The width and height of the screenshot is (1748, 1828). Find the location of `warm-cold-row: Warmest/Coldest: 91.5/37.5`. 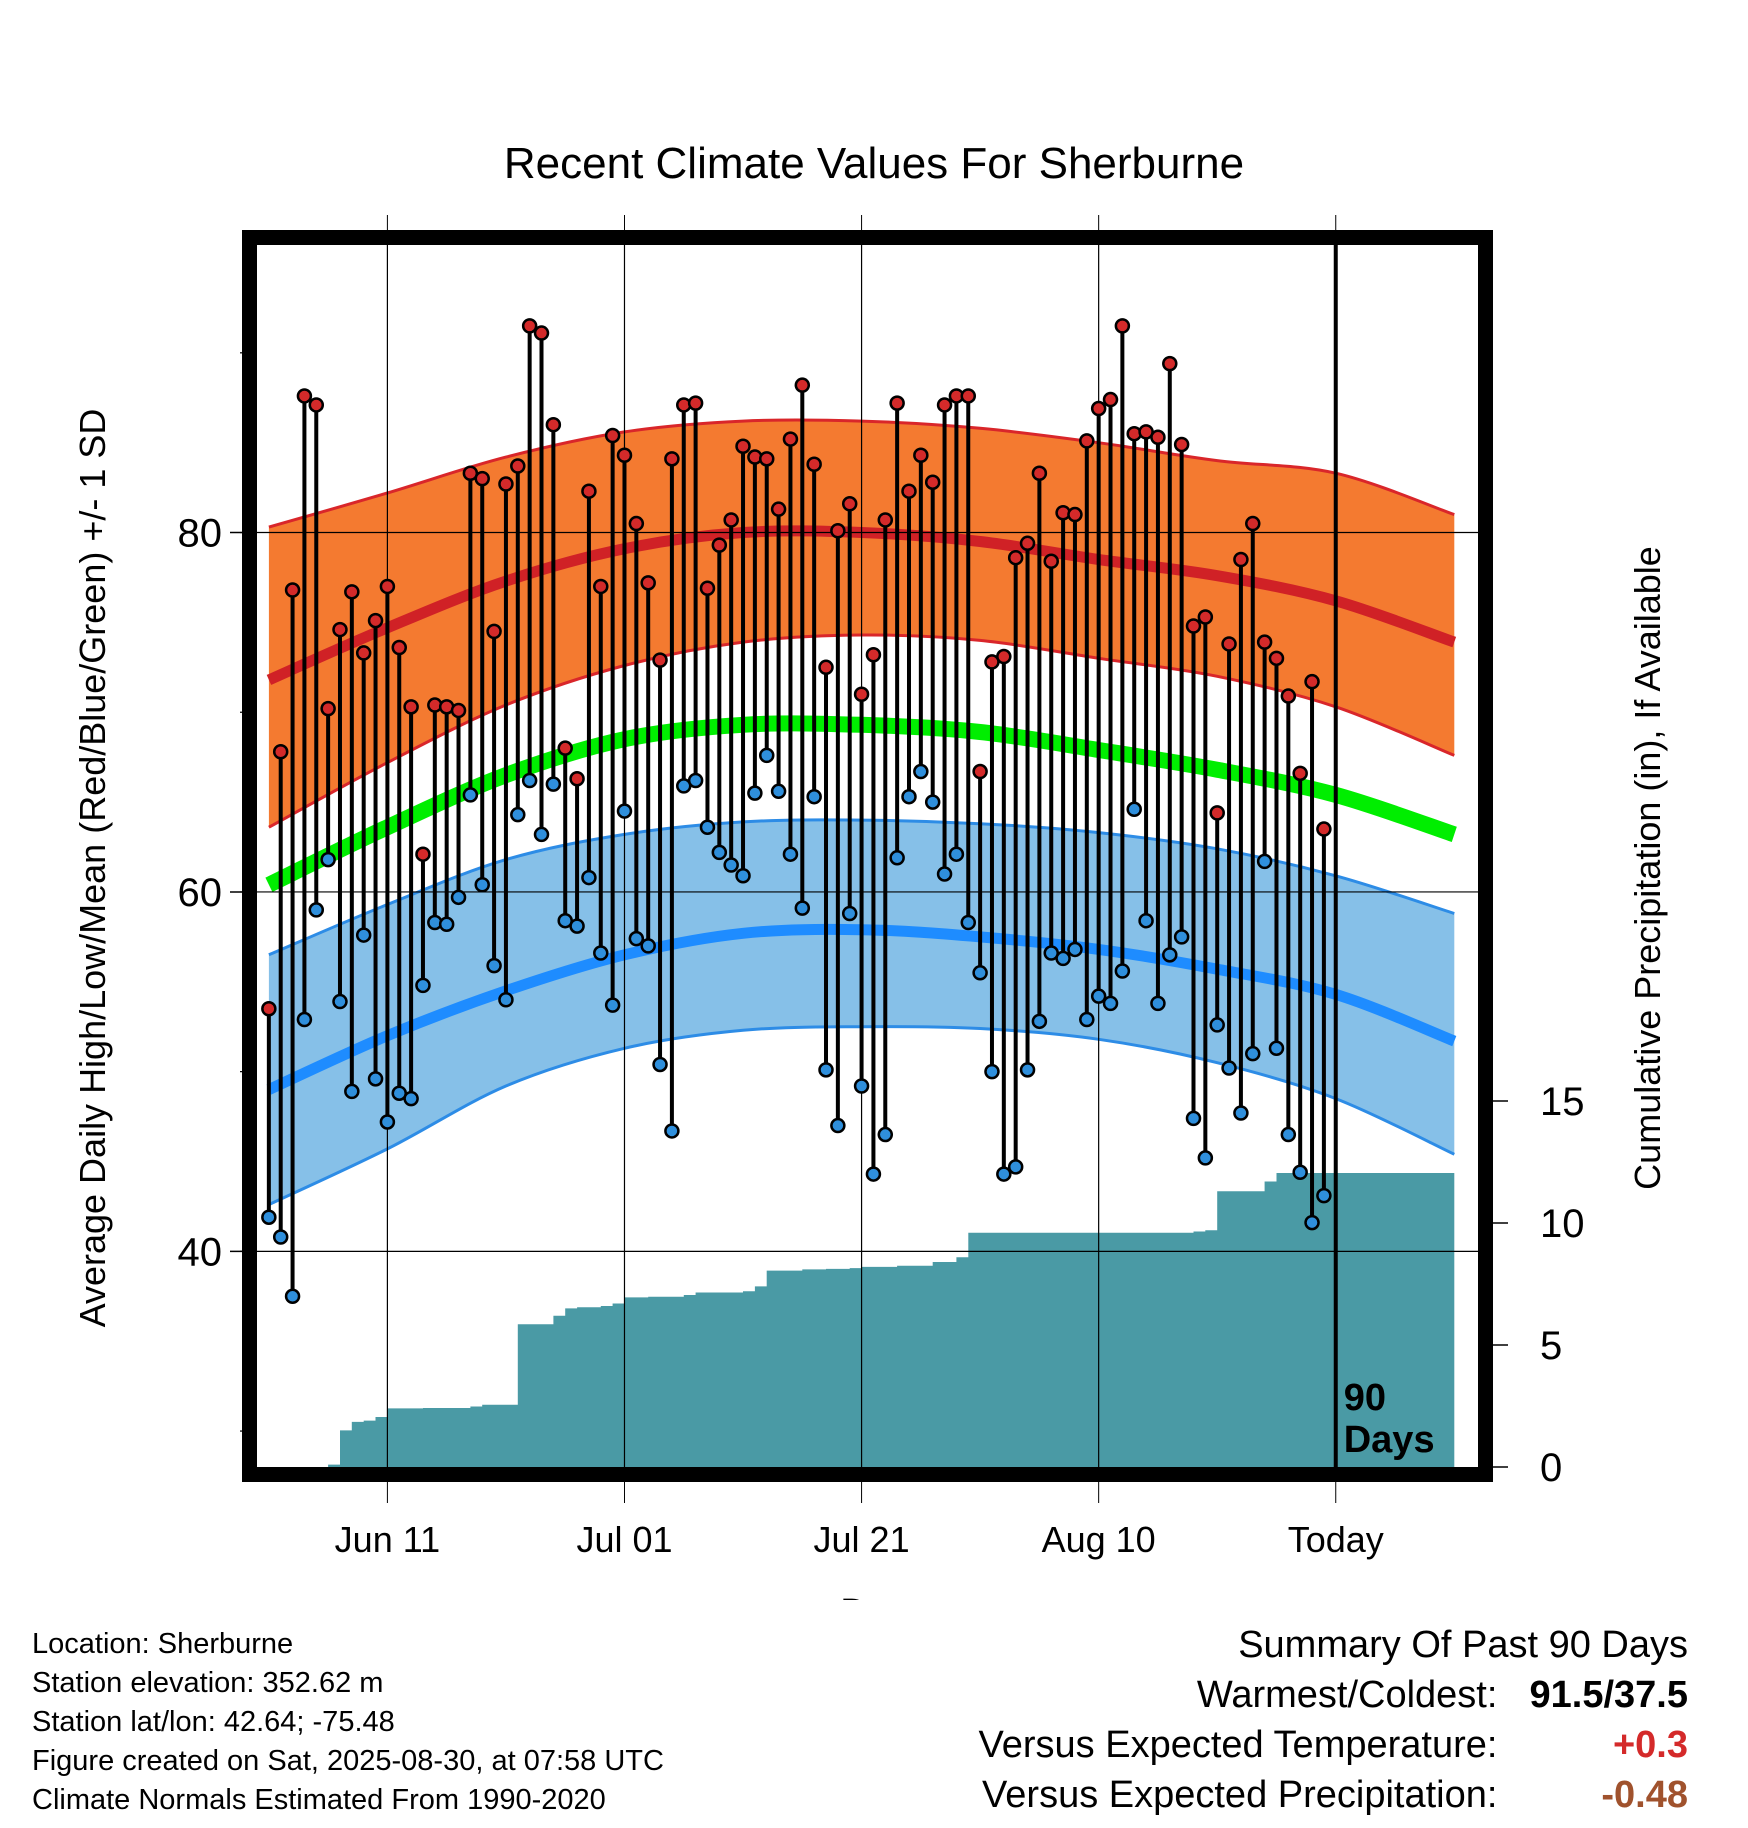

warm-cold-row: Warmest/Coldest: 91.5/37.5 is located at coordinates (1333, 1695).